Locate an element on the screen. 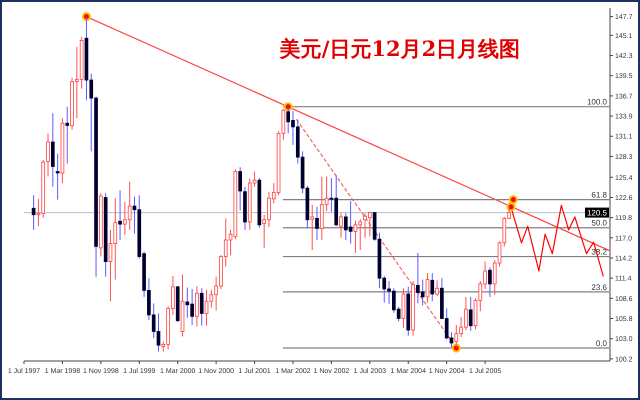  series-label: 100.0 is located at coordinates (597, 102).